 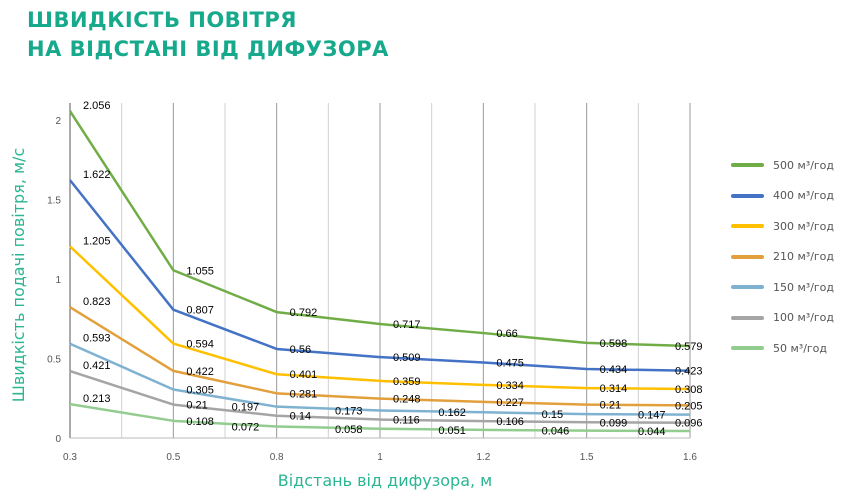 I want to click on y-tick-label: 0.5, so click(x=54, y=360).